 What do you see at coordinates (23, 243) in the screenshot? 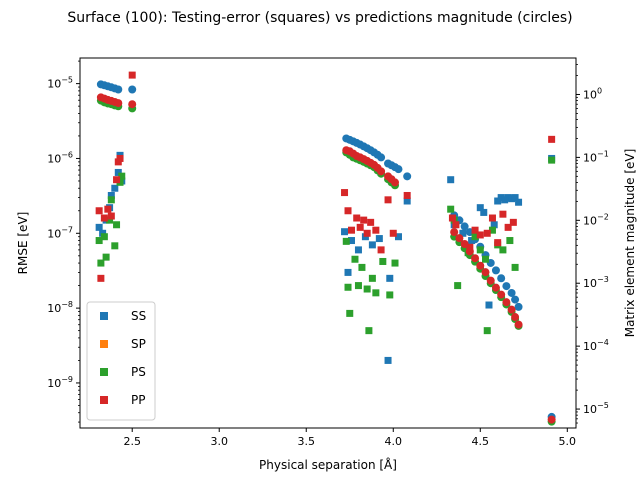
I see `y-axis-label: RMSE [eV]` at bounding box center [23, 243].